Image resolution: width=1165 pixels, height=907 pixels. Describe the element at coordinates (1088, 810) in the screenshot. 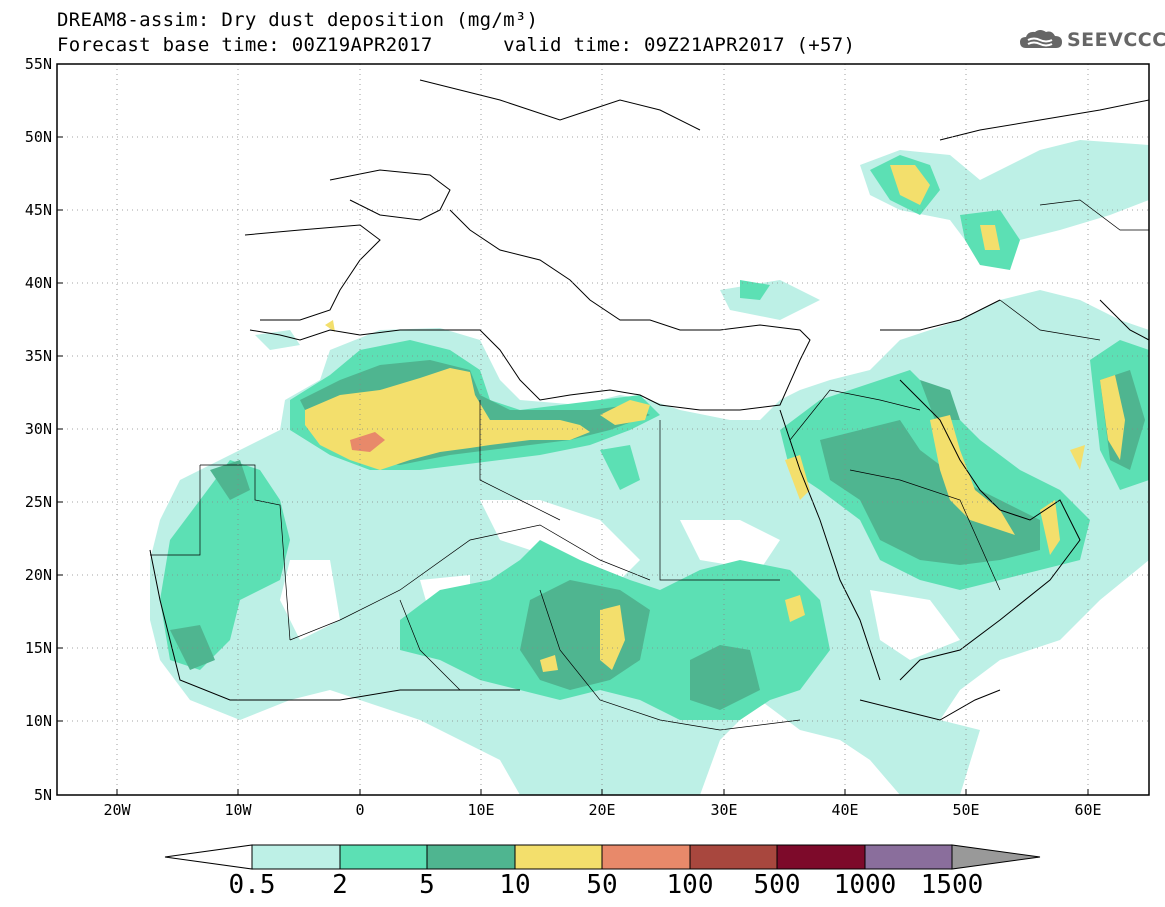

I see `lon-label: 60E` at that location.